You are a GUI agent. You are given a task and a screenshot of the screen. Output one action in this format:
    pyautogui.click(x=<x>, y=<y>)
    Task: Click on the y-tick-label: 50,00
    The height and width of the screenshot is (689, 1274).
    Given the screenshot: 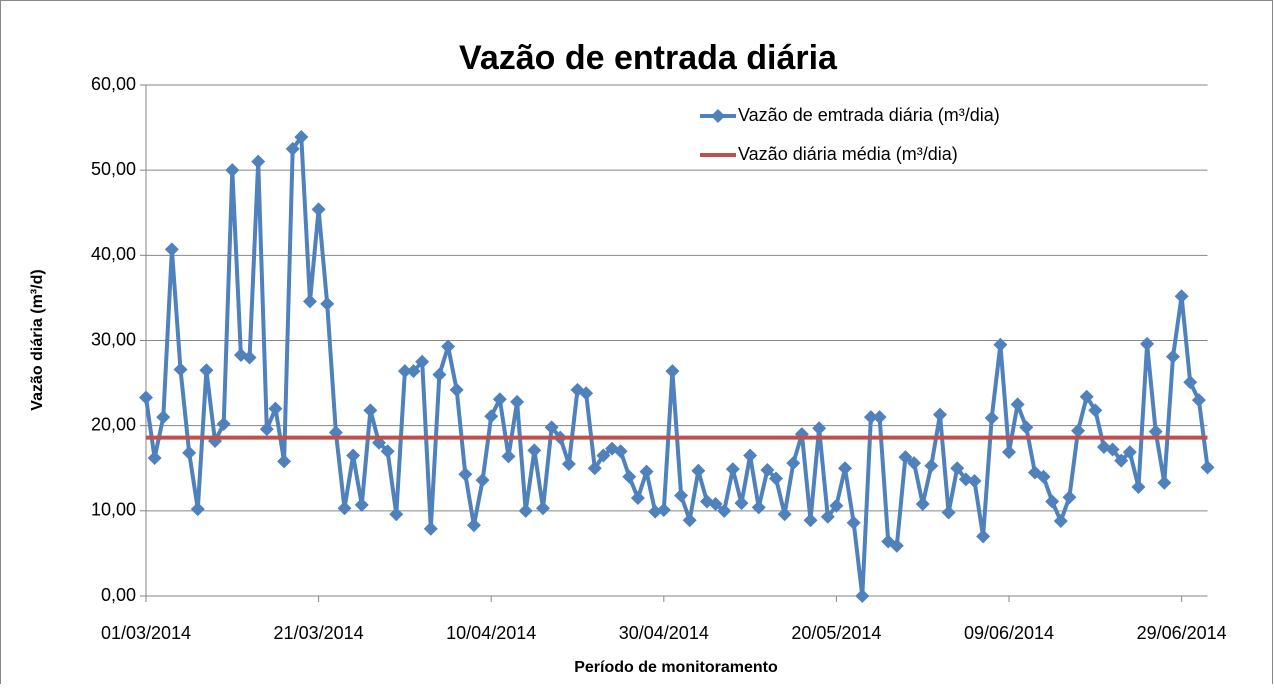 What is the action you would take?
    pyautogui.click(x=113, y=169)
    